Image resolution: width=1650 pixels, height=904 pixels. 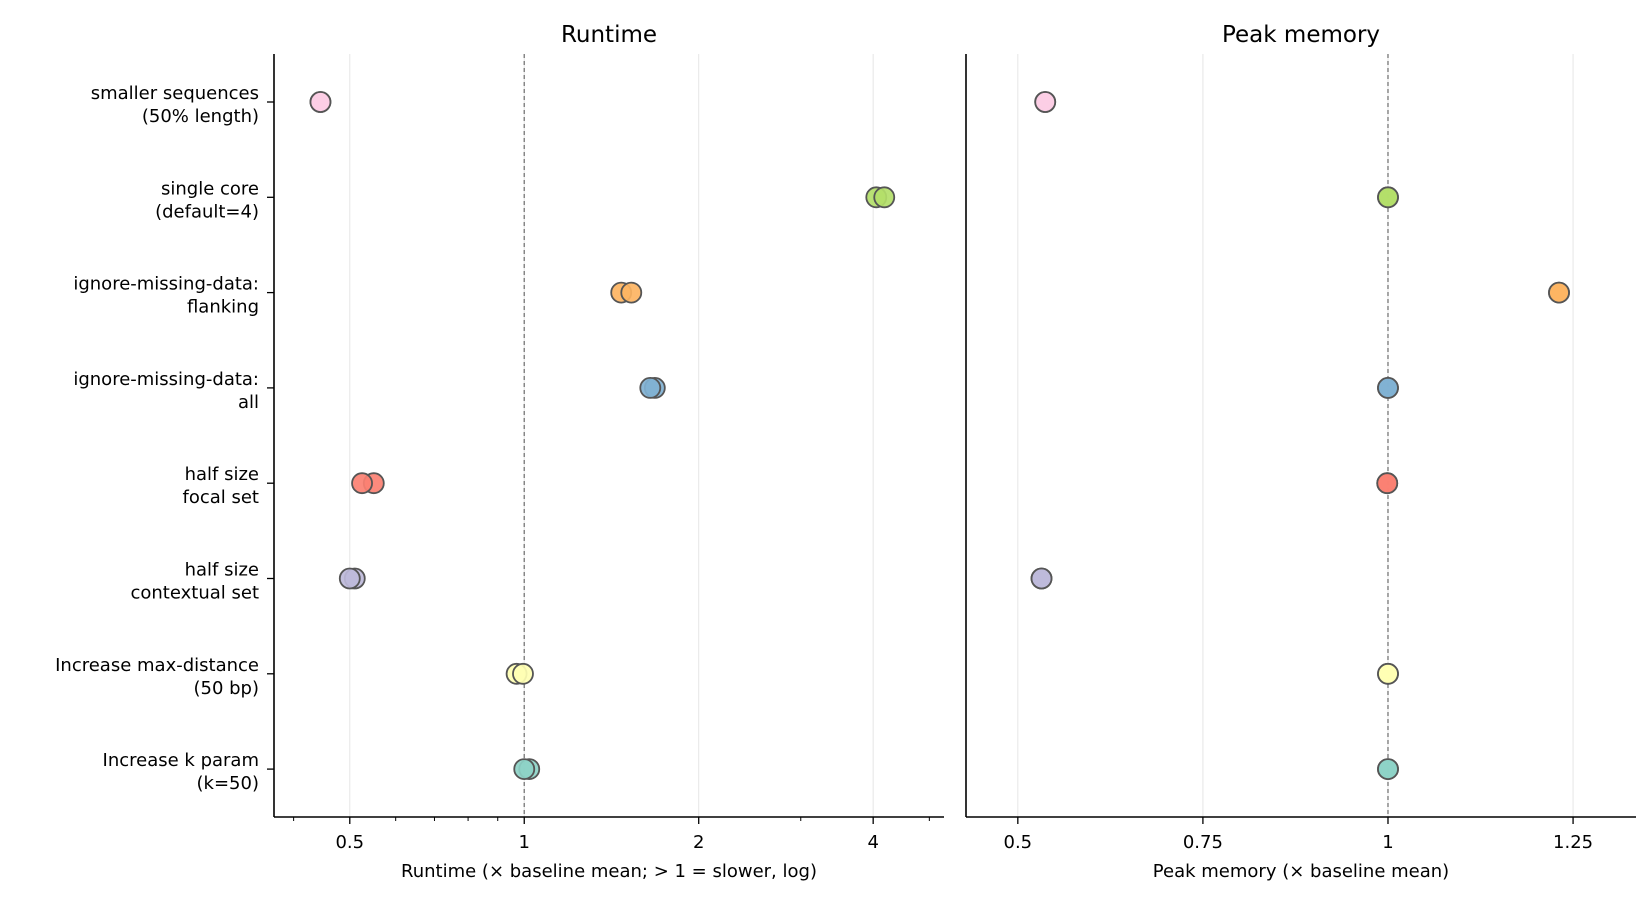 What do you see at coordinates (207, 211) in the screenshot?
I see `category-label-line: (default=4)` at bounding box center [207, 211].